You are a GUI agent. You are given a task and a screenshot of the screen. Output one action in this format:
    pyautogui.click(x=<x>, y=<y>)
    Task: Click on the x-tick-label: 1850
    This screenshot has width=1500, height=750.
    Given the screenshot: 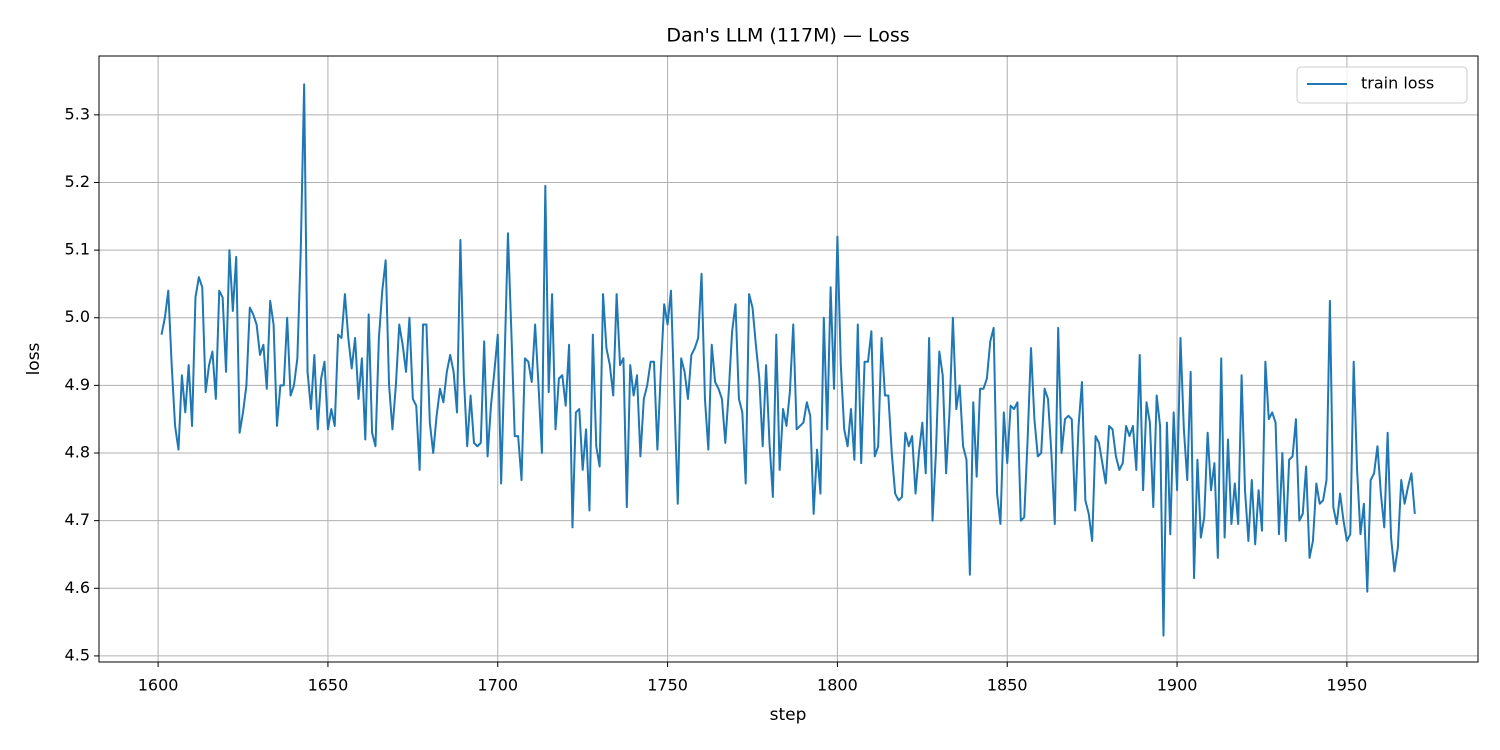 What is the action you would take?
    pyautogui.click(x=1007, y=685)
    